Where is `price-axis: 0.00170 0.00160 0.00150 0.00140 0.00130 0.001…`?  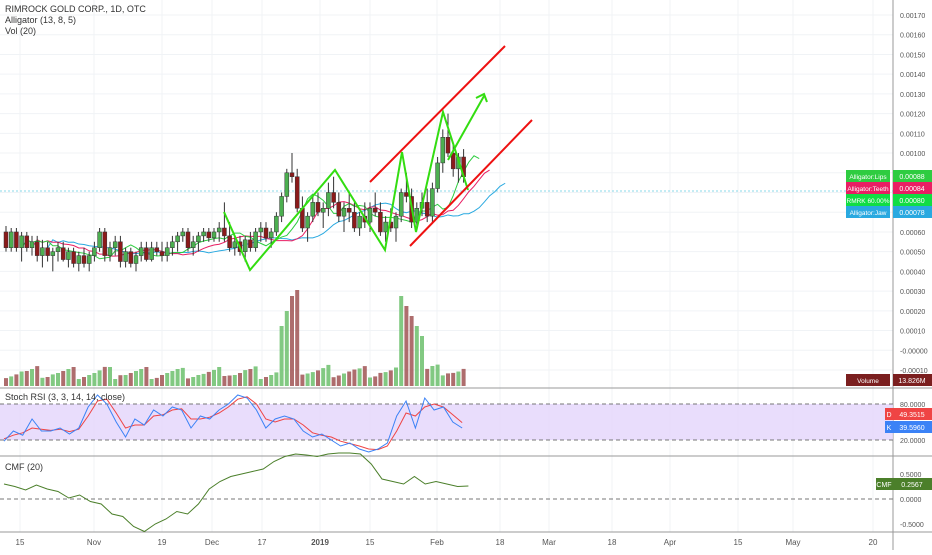
price-axis: 0.00170 0.00160 0.00150 0.00140 0.00130 0.001… is located at coordinates (914, 271).